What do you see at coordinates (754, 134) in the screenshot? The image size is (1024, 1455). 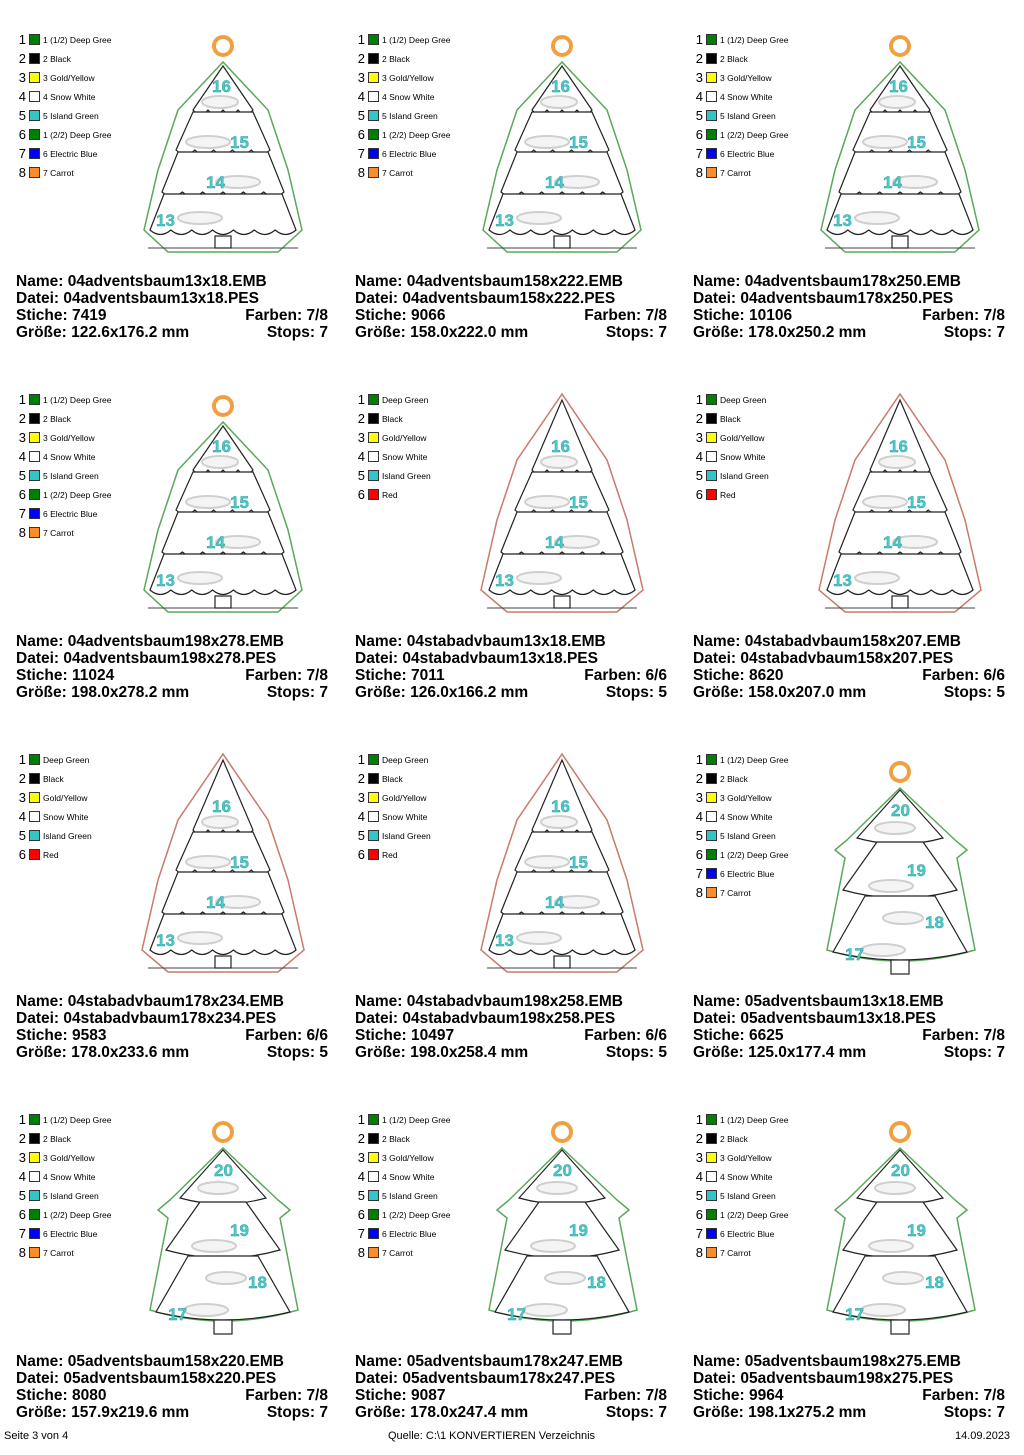 I see `color-name: 1 (2/2) Deep Gree` at bounding box center [754, 134].